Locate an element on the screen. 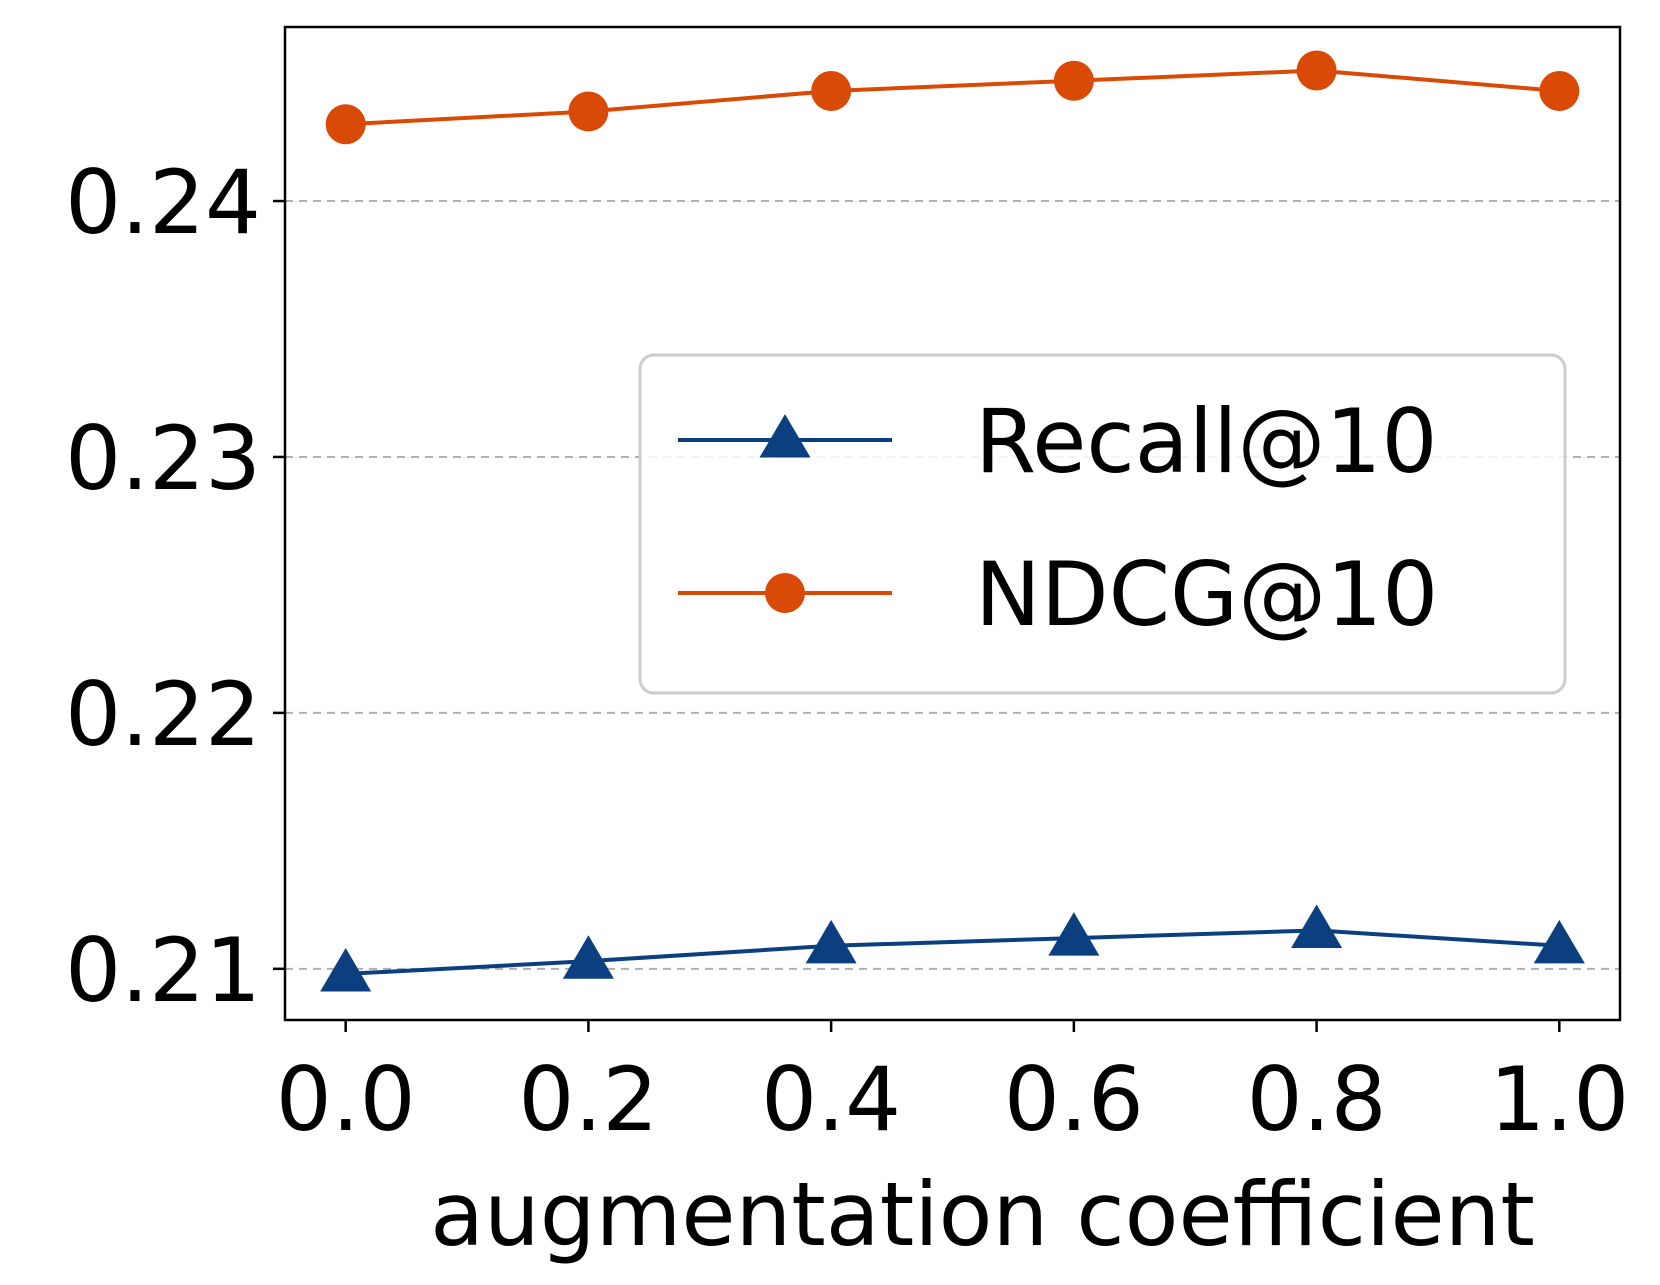 The width and height of the screenshot is (1660, 1285). legend-marker-circle is located at coordinates (785, 593).